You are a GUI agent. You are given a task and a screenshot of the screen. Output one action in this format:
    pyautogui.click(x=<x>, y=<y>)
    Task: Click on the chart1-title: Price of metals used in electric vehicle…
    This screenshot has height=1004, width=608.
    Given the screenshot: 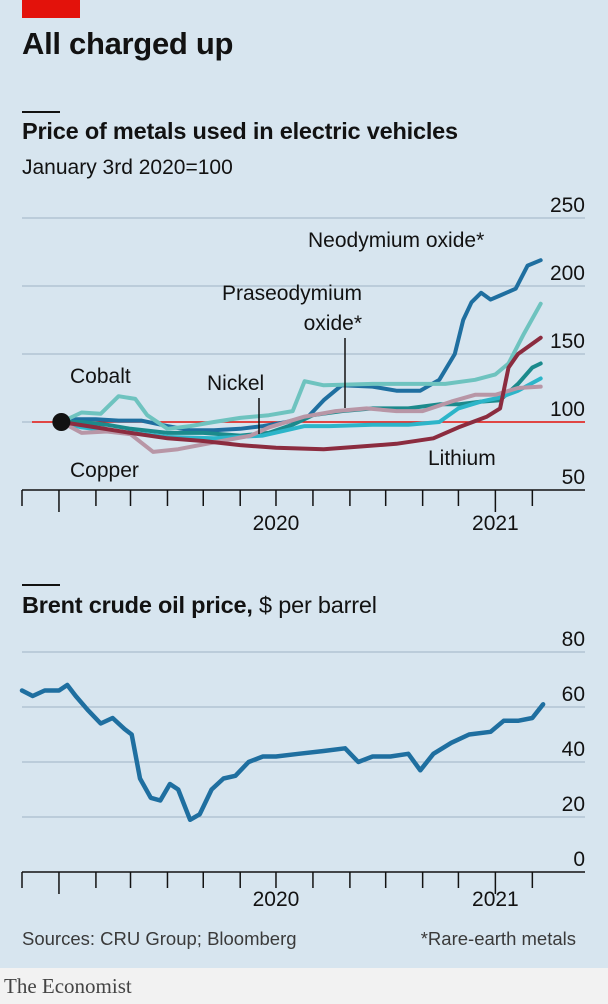 What is the action you would take?
    pyautogui.click(x=240, y=131)
    